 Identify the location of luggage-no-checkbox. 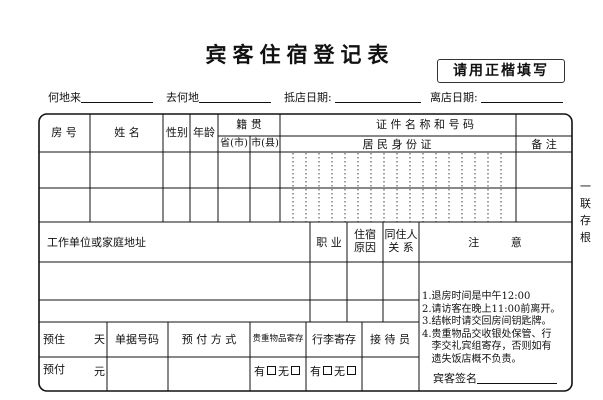
(351, 370).